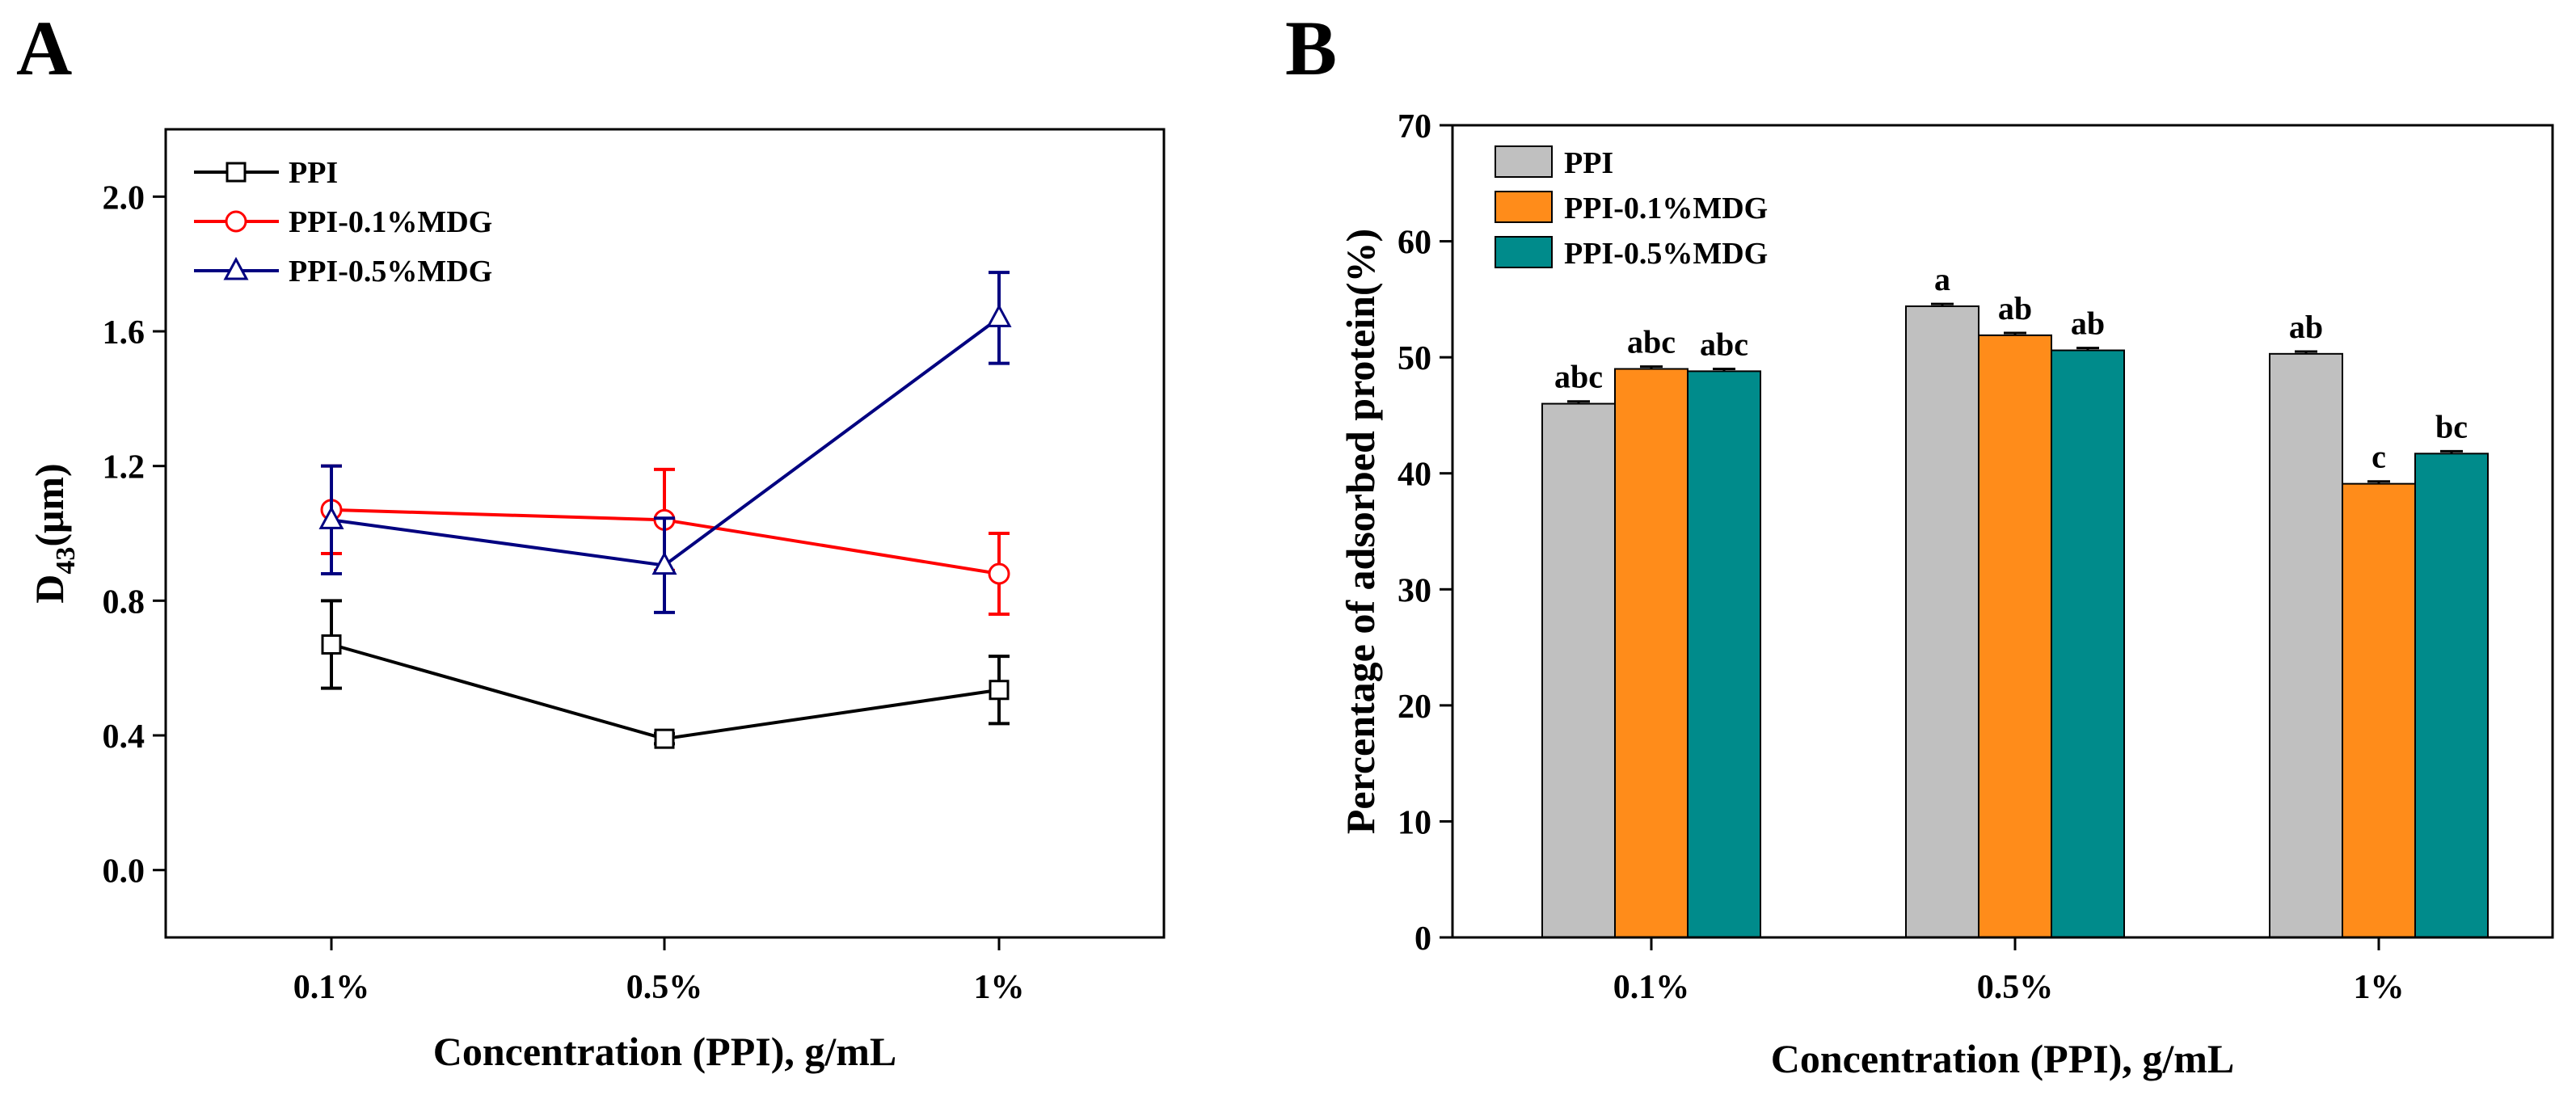  I want to click on y-axis-title-b: Percentage of adsorbed protein(%), so click(1360, 531).